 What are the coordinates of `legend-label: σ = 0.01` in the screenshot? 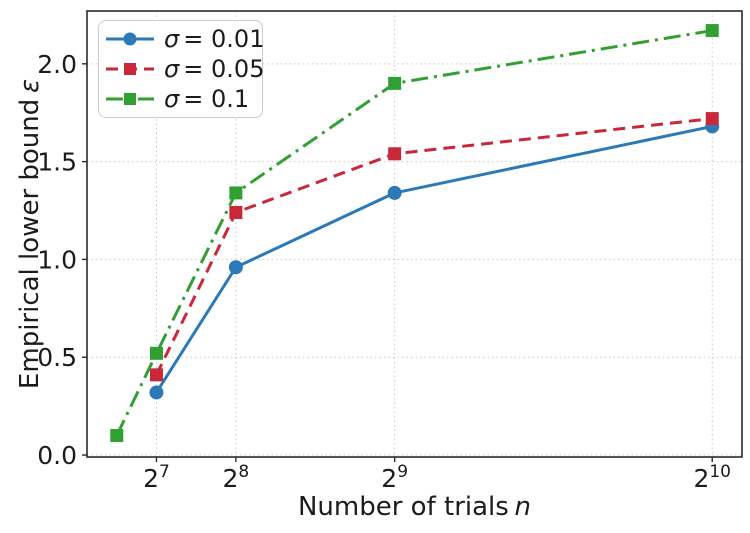 It's located at (214, 39).